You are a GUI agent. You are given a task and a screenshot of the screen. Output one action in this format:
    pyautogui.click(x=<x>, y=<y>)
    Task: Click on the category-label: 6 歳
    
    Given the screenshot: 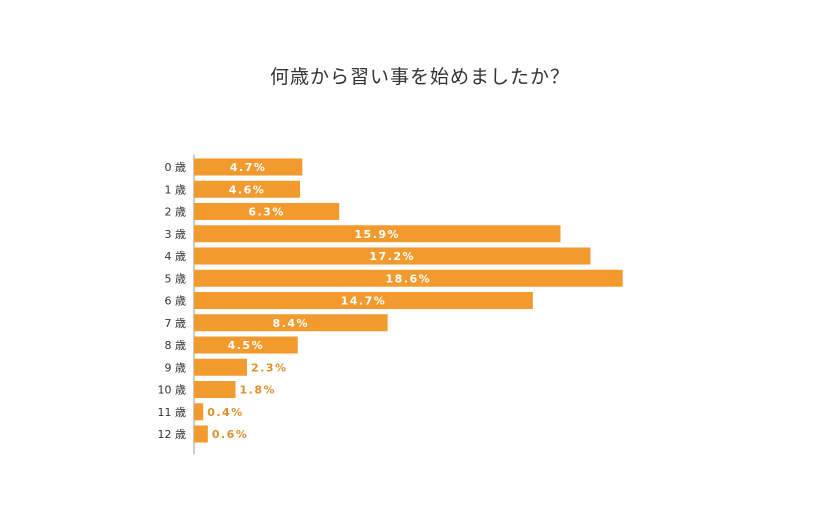 What is the action you would take?
    pyautogui.click(x=176, y=301)
    